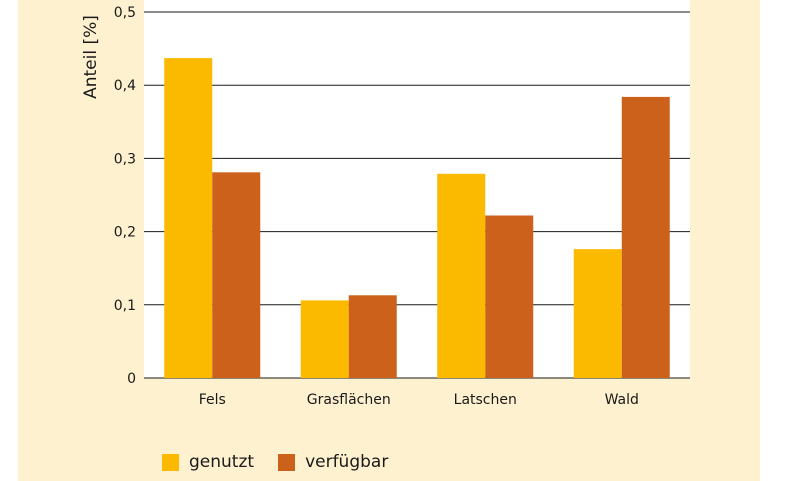 The image size is (800, 481). Describe the element at coordinates (125, 86) in the screenshot. I see `y-tick-label: 0,4` at that location.